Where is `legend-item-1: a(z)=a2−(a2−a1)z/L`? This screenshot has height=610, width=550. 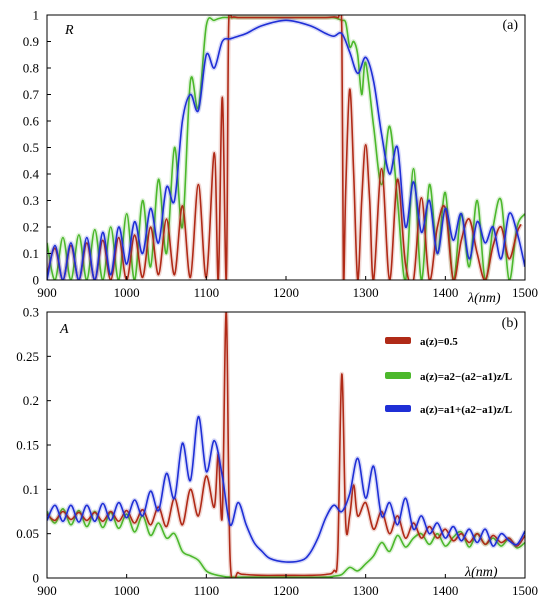 legend-item-1: a(z)=a2−(a2−a1)z/L is located at coordinates (448, 377).